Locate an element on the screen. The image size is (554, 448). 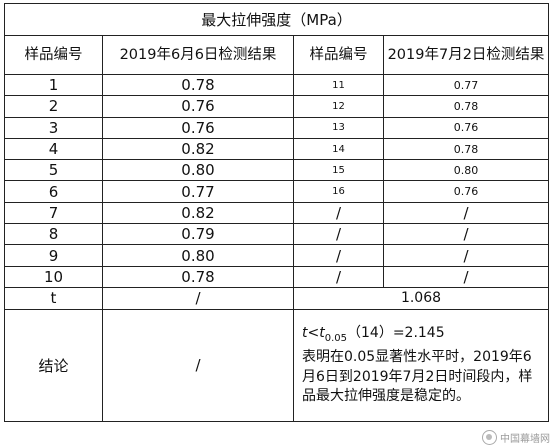
watermark-text: 中国幕墙网 is located at coordinates (525, 439).